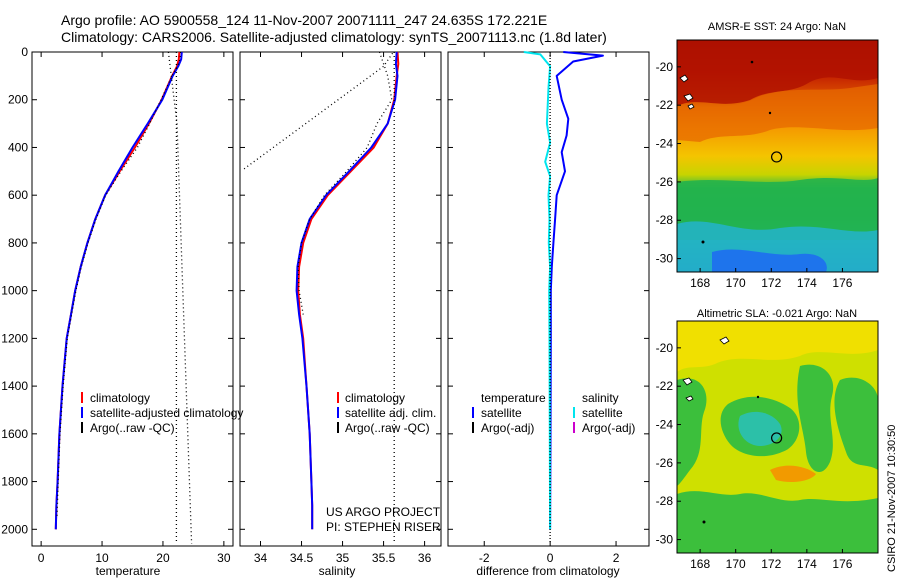  What do you see at coordinates (513, 398) in the screenshot?
I see `legend-header-temperature: temperature` at bounding box center [513, 398].